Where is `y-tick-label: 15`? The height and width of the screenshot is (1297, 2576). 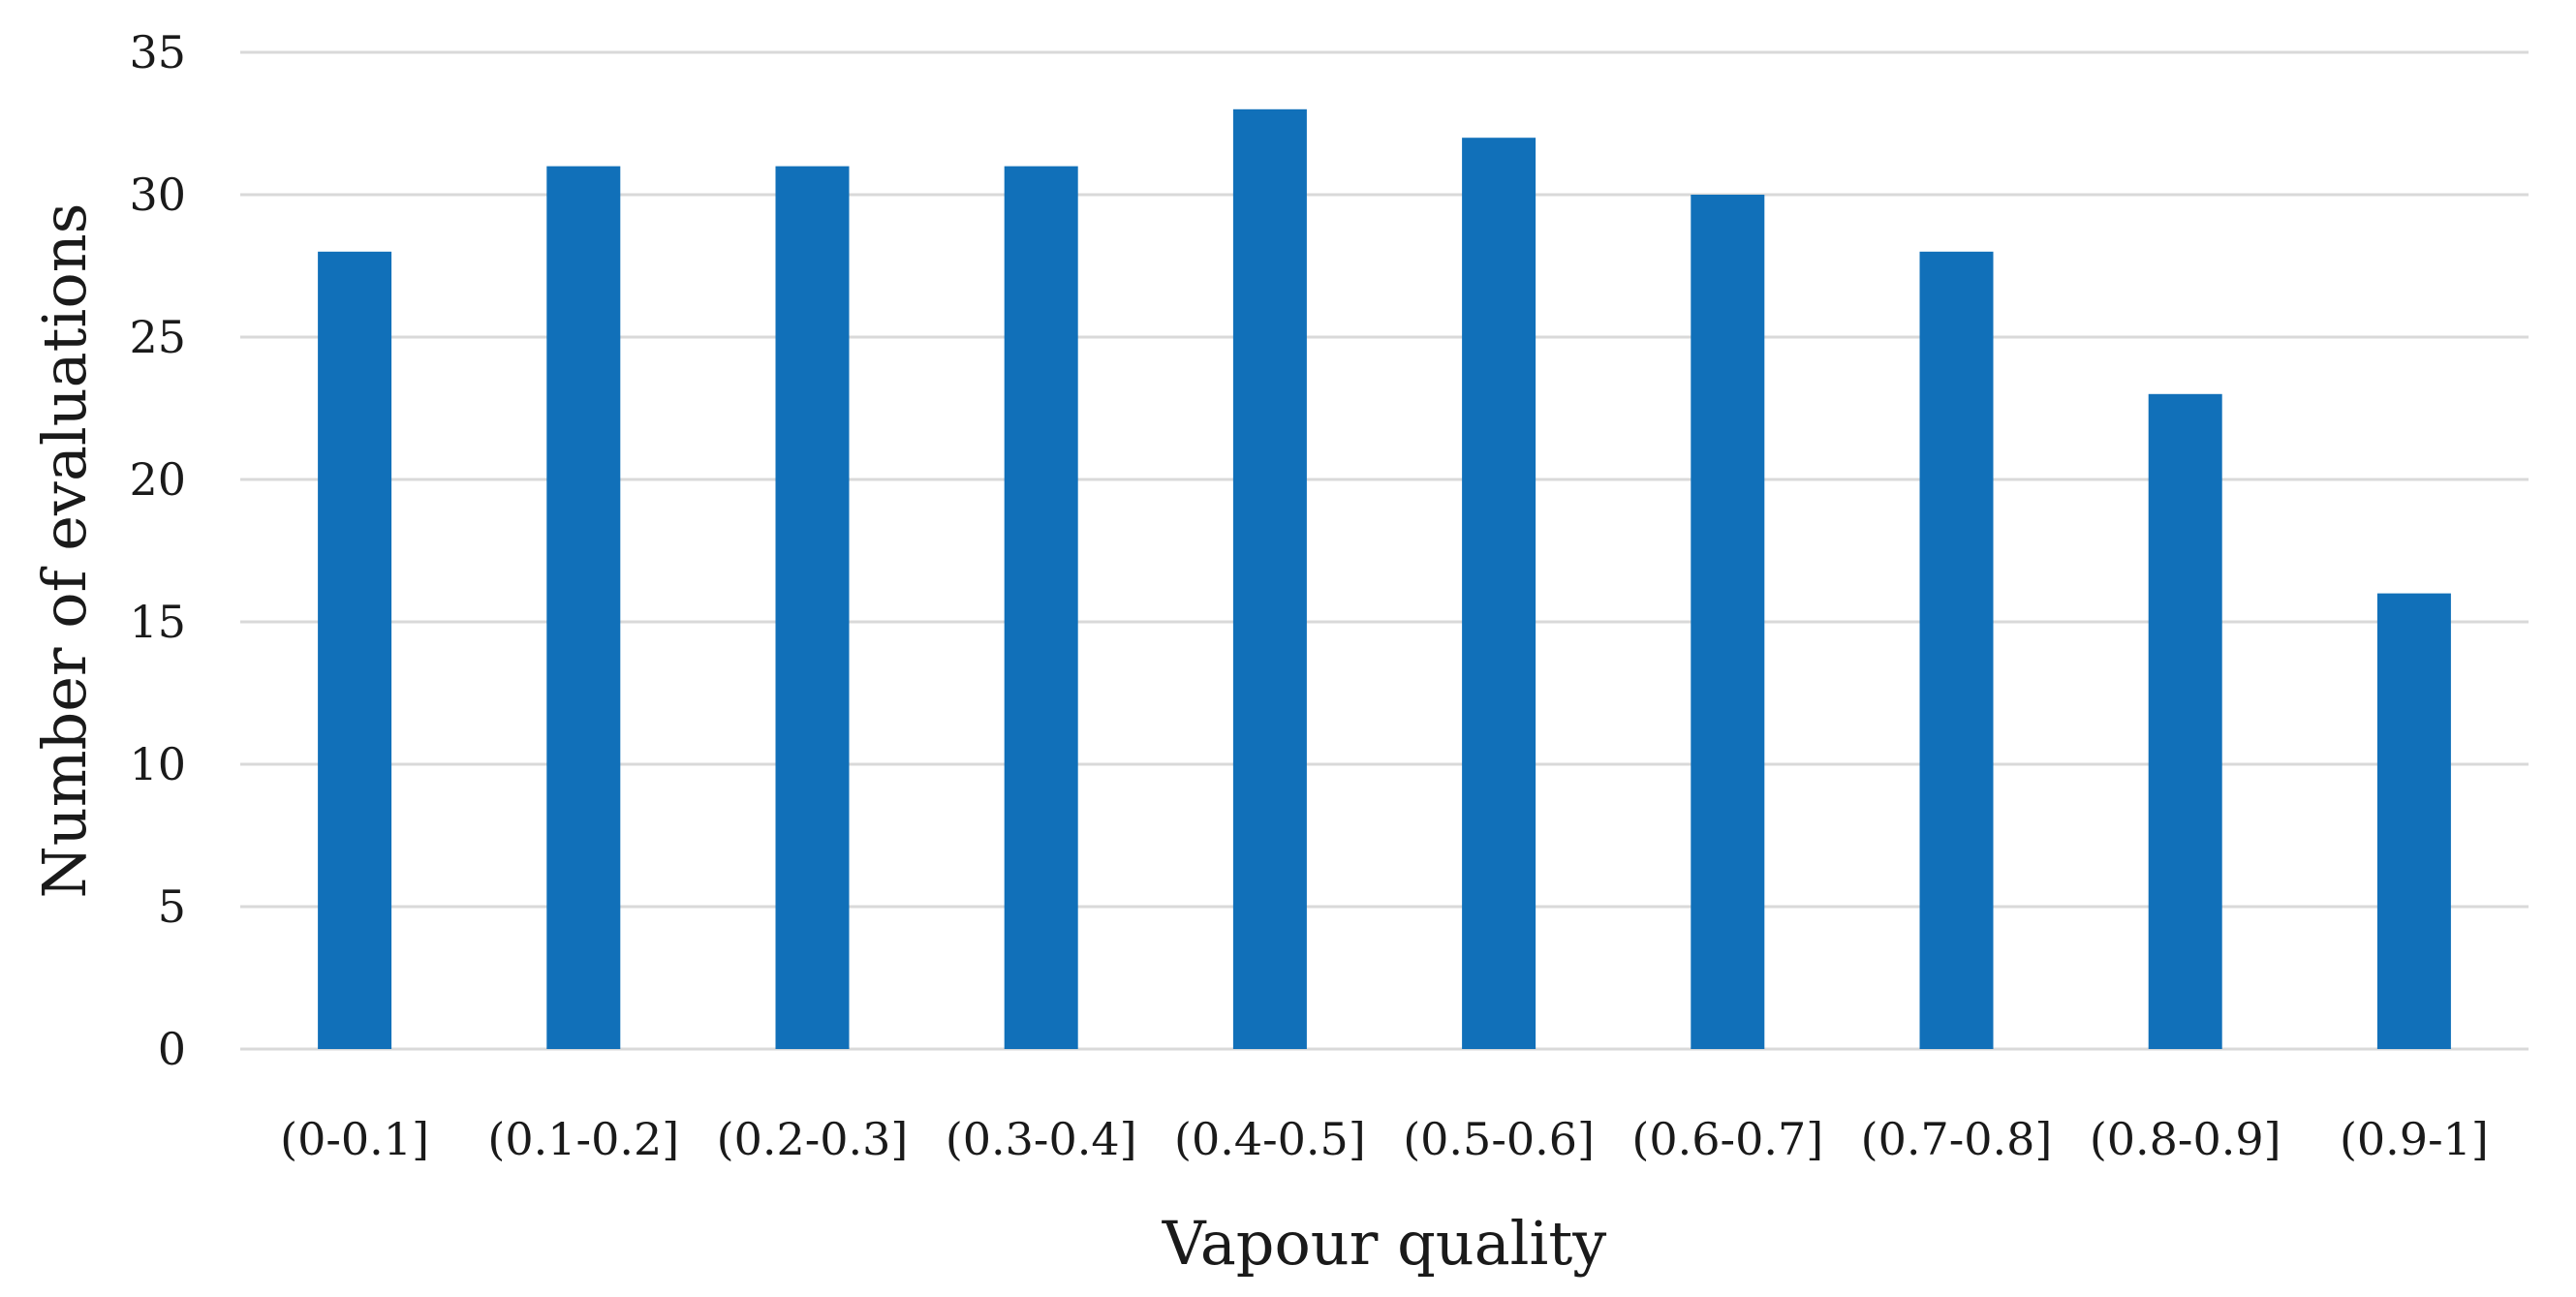 y-tick-label: 15 is located at coordinates (157, 622).